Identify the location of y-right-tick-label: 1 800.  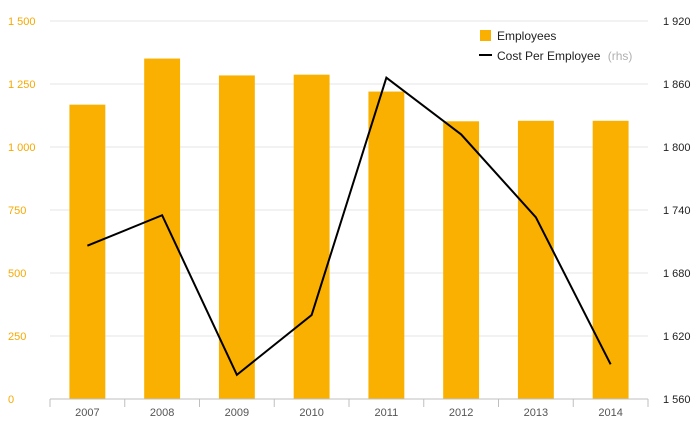
(677, 148).